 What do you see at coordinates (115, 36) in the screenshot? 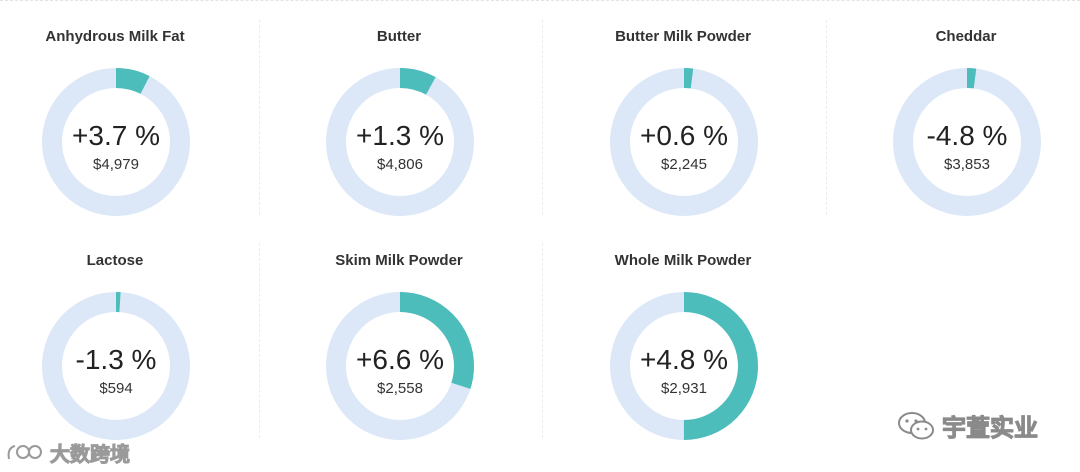
I see `card-title: Anhydrous Milk Fat` at bounding box center [115, 36].